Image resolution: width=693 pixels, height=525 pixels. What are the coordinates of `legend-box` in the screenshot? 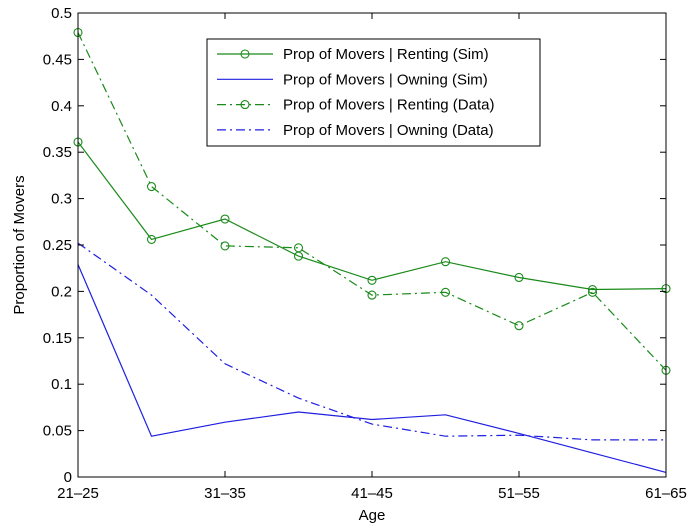 It's located at (373, 92).